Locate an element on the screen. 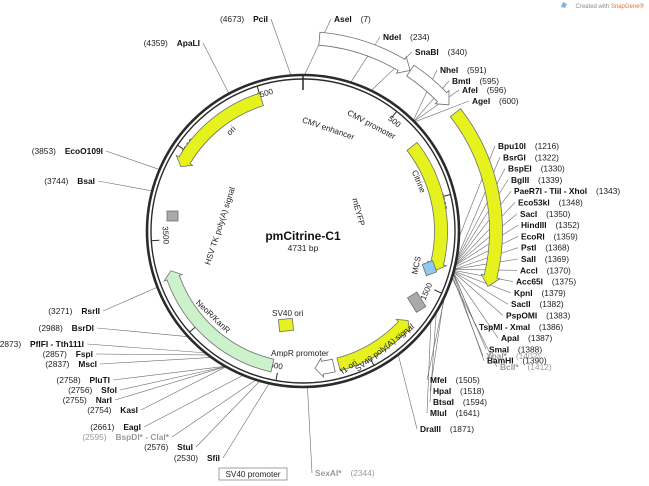  svg-text: BclI* (1412) is located at coordinates (526, 365).